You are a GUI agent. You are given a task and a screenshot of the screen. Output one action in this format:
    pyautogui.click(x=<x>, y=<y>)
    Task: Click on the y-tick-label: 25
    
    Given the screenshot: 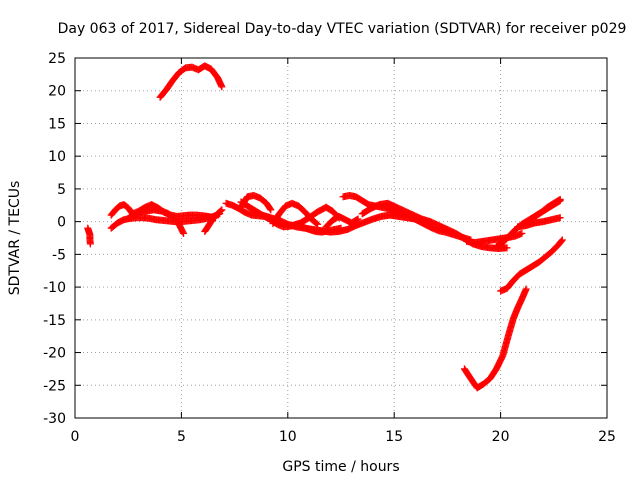 What is the action you would take?
    pyautogui.click(x=57, y=59)
    